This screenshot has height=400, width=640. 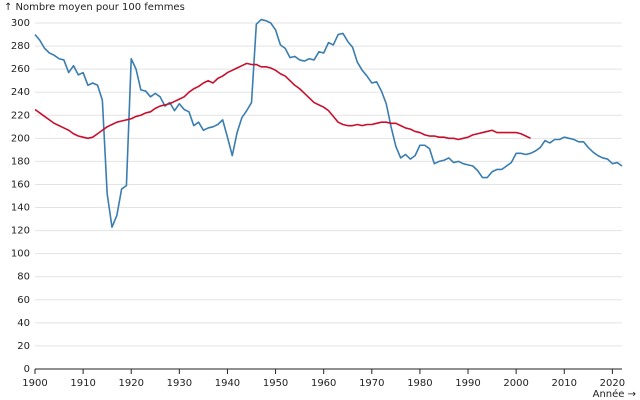 What do you see at coordinates (82, 383) in the screenshot?
I see `x-tick-label: 1910` at bounding box center [82, 383].